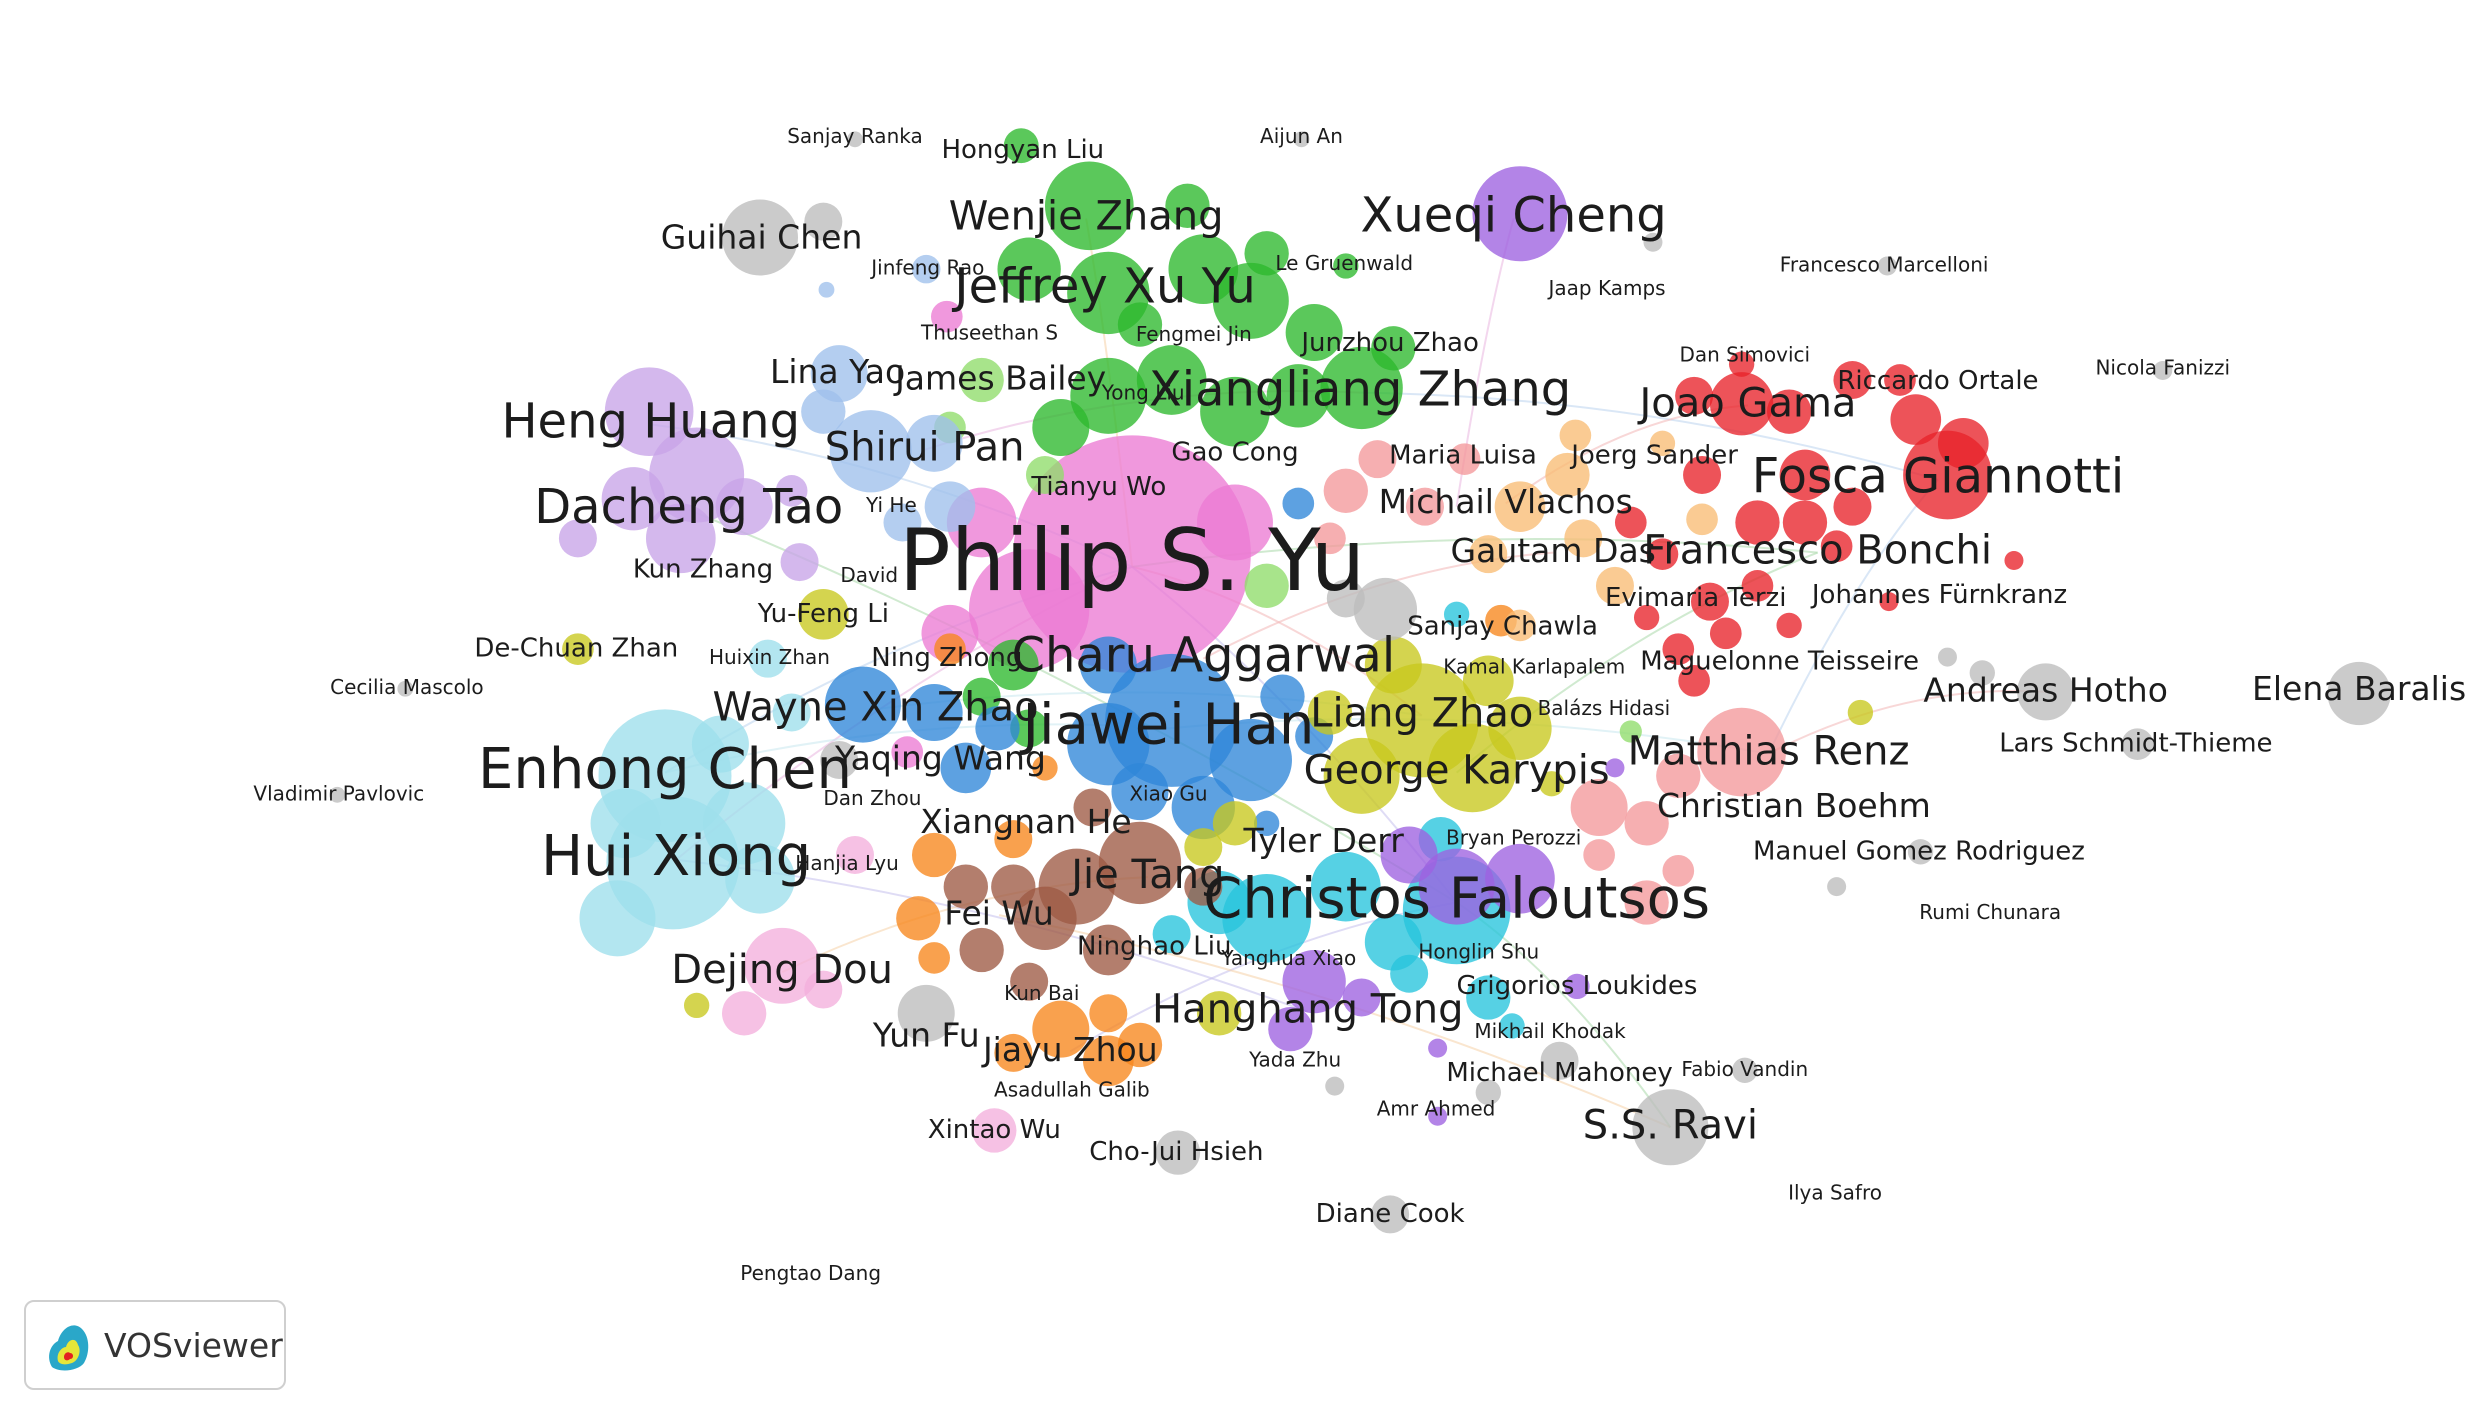 This screenshot has width=2468, height=1408. I want to click on author-label: Francesco Bonchi, so click(1817, 551).